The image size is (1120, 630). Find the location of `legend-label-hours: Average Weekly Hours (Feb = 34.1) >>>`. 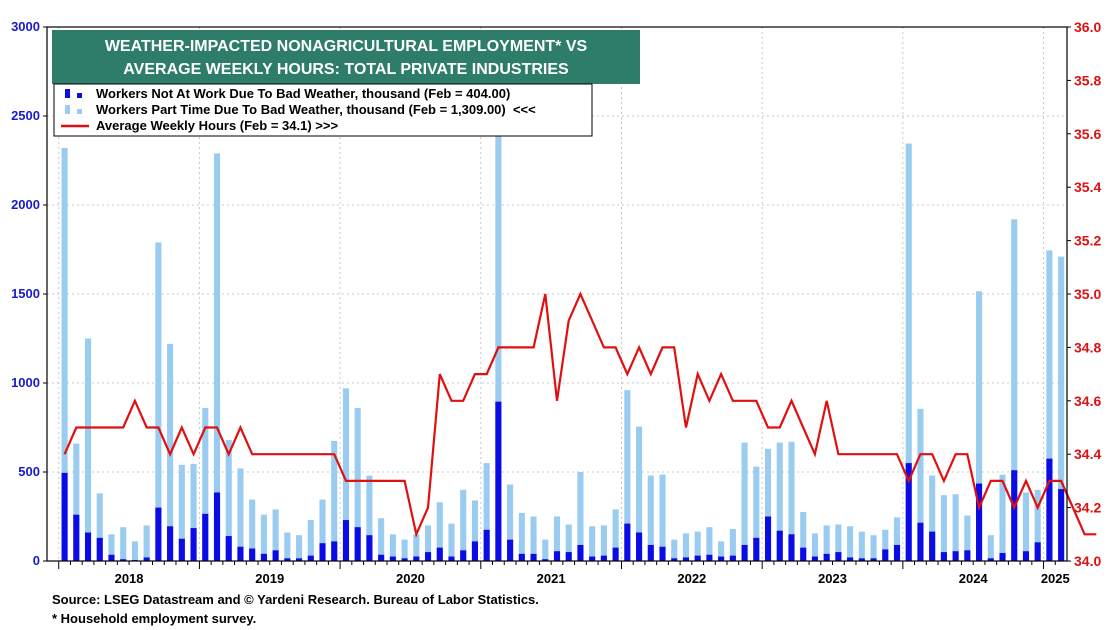

legend-label-hours: Average Weekly Hours (Feb = 34.1) >>> is located at coordinates (217, 125).